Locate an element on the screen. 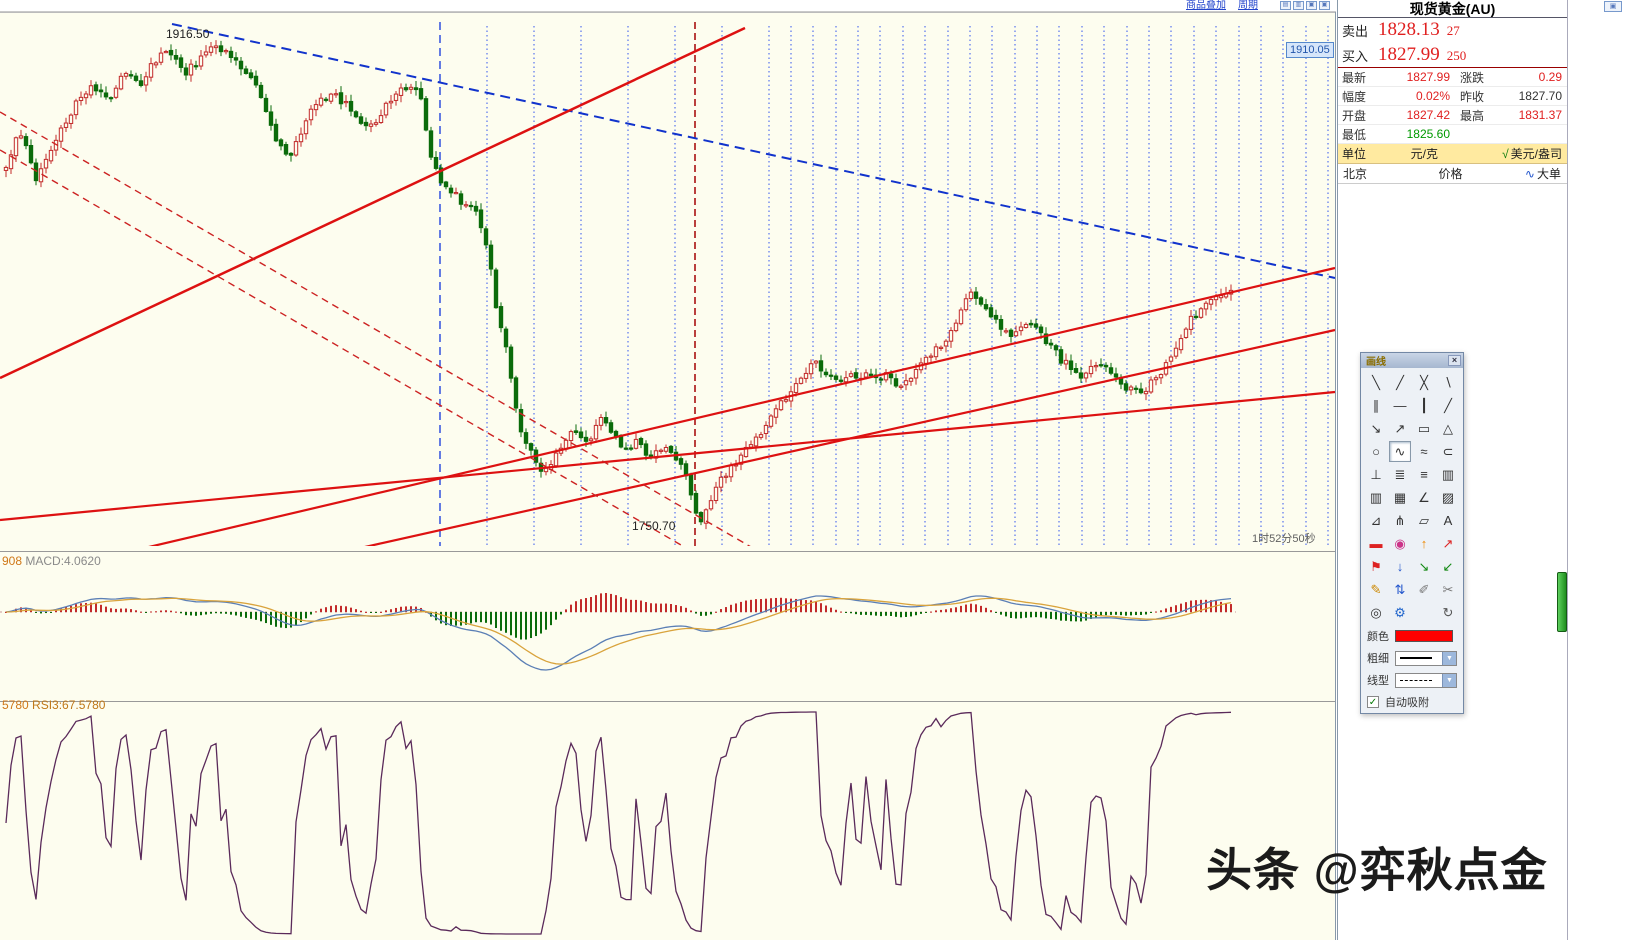  watermark-author: @弈秋点金 is located at coordinates (1430, 870).